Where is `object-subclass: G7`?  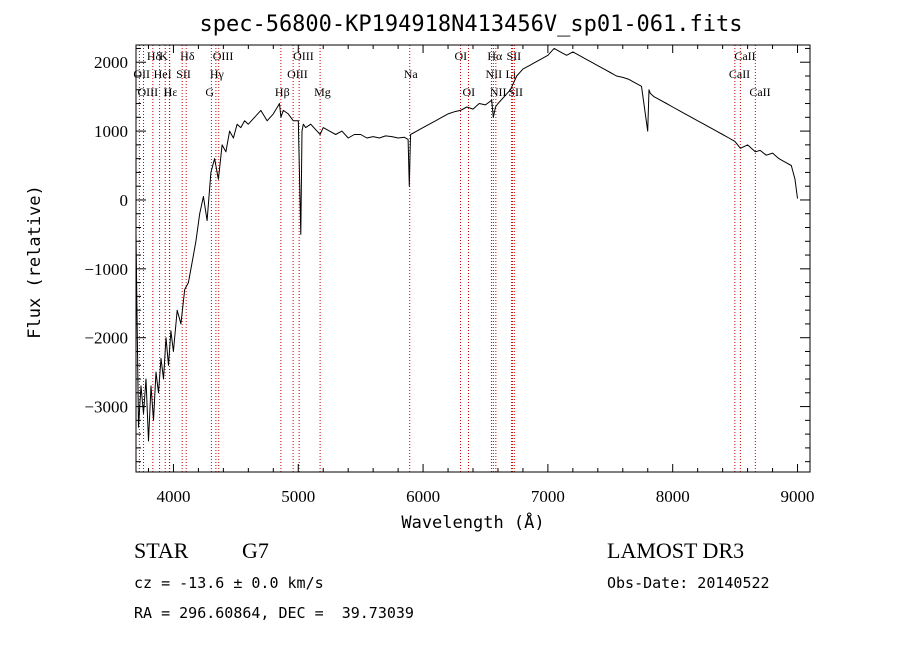 object-subclass: G7 is located at coordinates (255, 550).